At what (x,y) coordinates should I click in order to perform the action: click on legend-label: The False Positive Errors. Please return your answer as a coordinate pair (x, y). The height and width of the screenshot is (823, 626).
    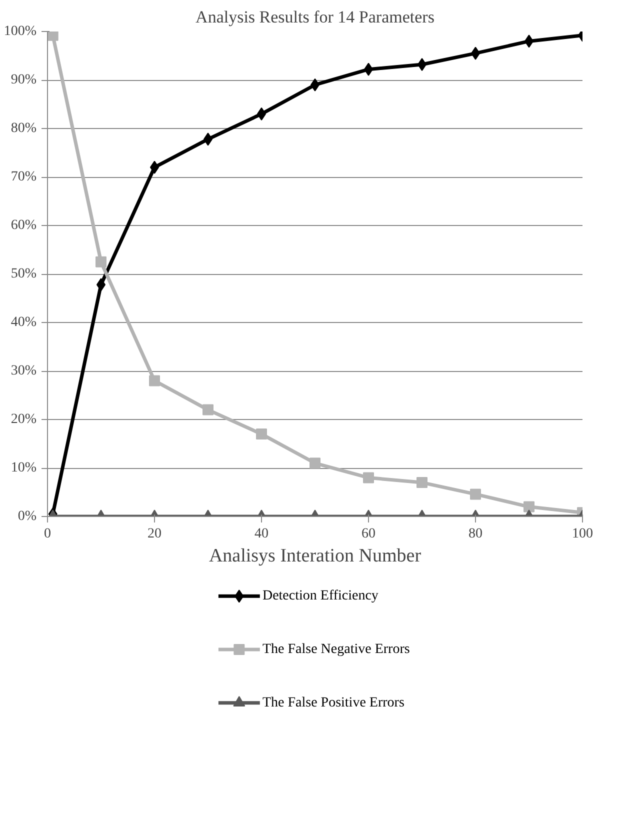
    Looking at the image, I should click on (333, 702).